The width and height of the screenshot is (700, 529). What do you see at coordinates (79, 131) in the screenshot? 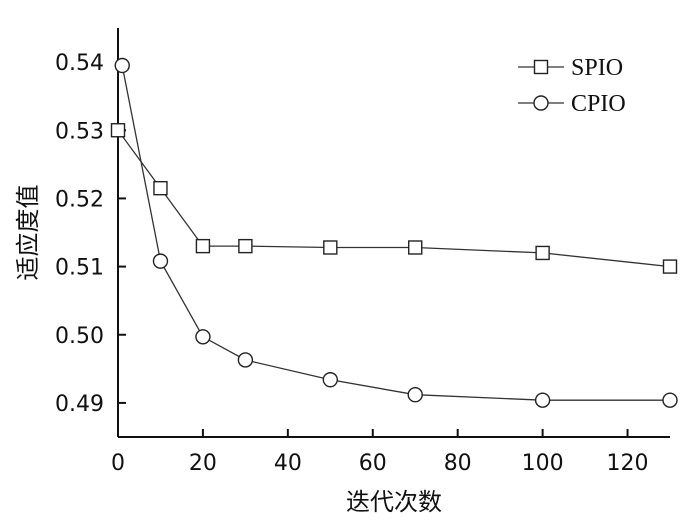
I see `y-tick-label: 0.53` at bounding box center [79, 131].